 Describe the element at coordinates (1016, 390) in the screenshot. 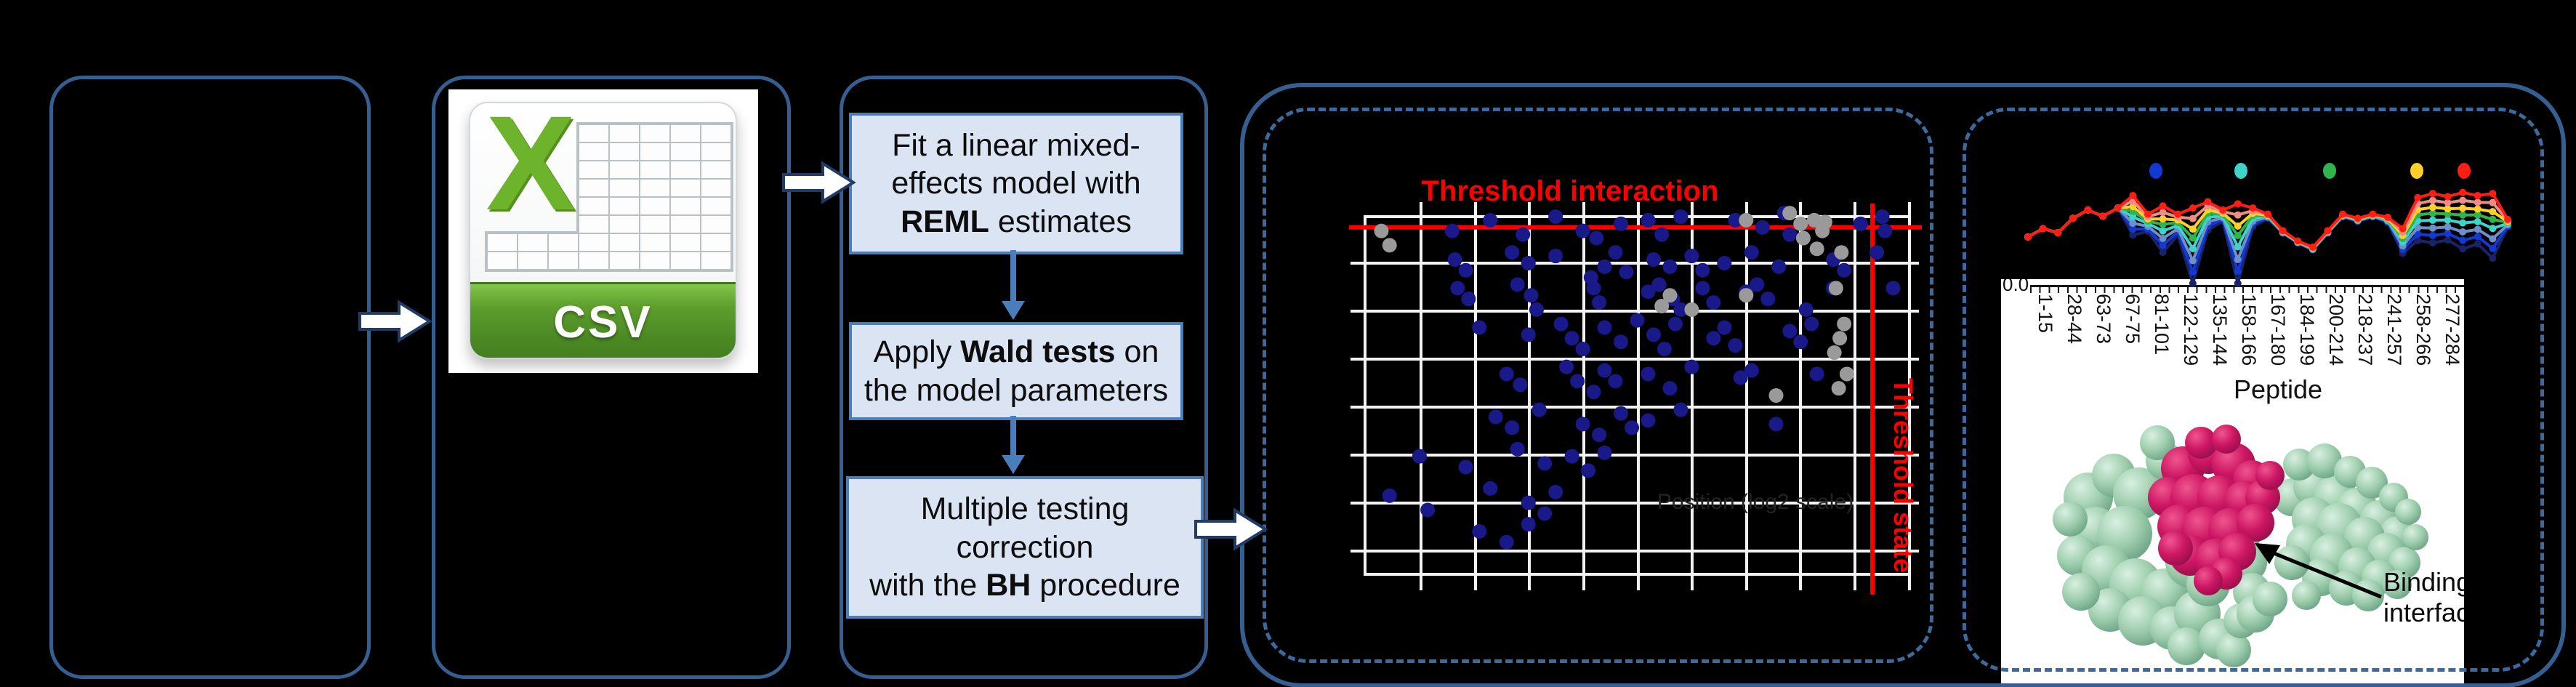

I see `flow-step-line: the model parameters` at that location.